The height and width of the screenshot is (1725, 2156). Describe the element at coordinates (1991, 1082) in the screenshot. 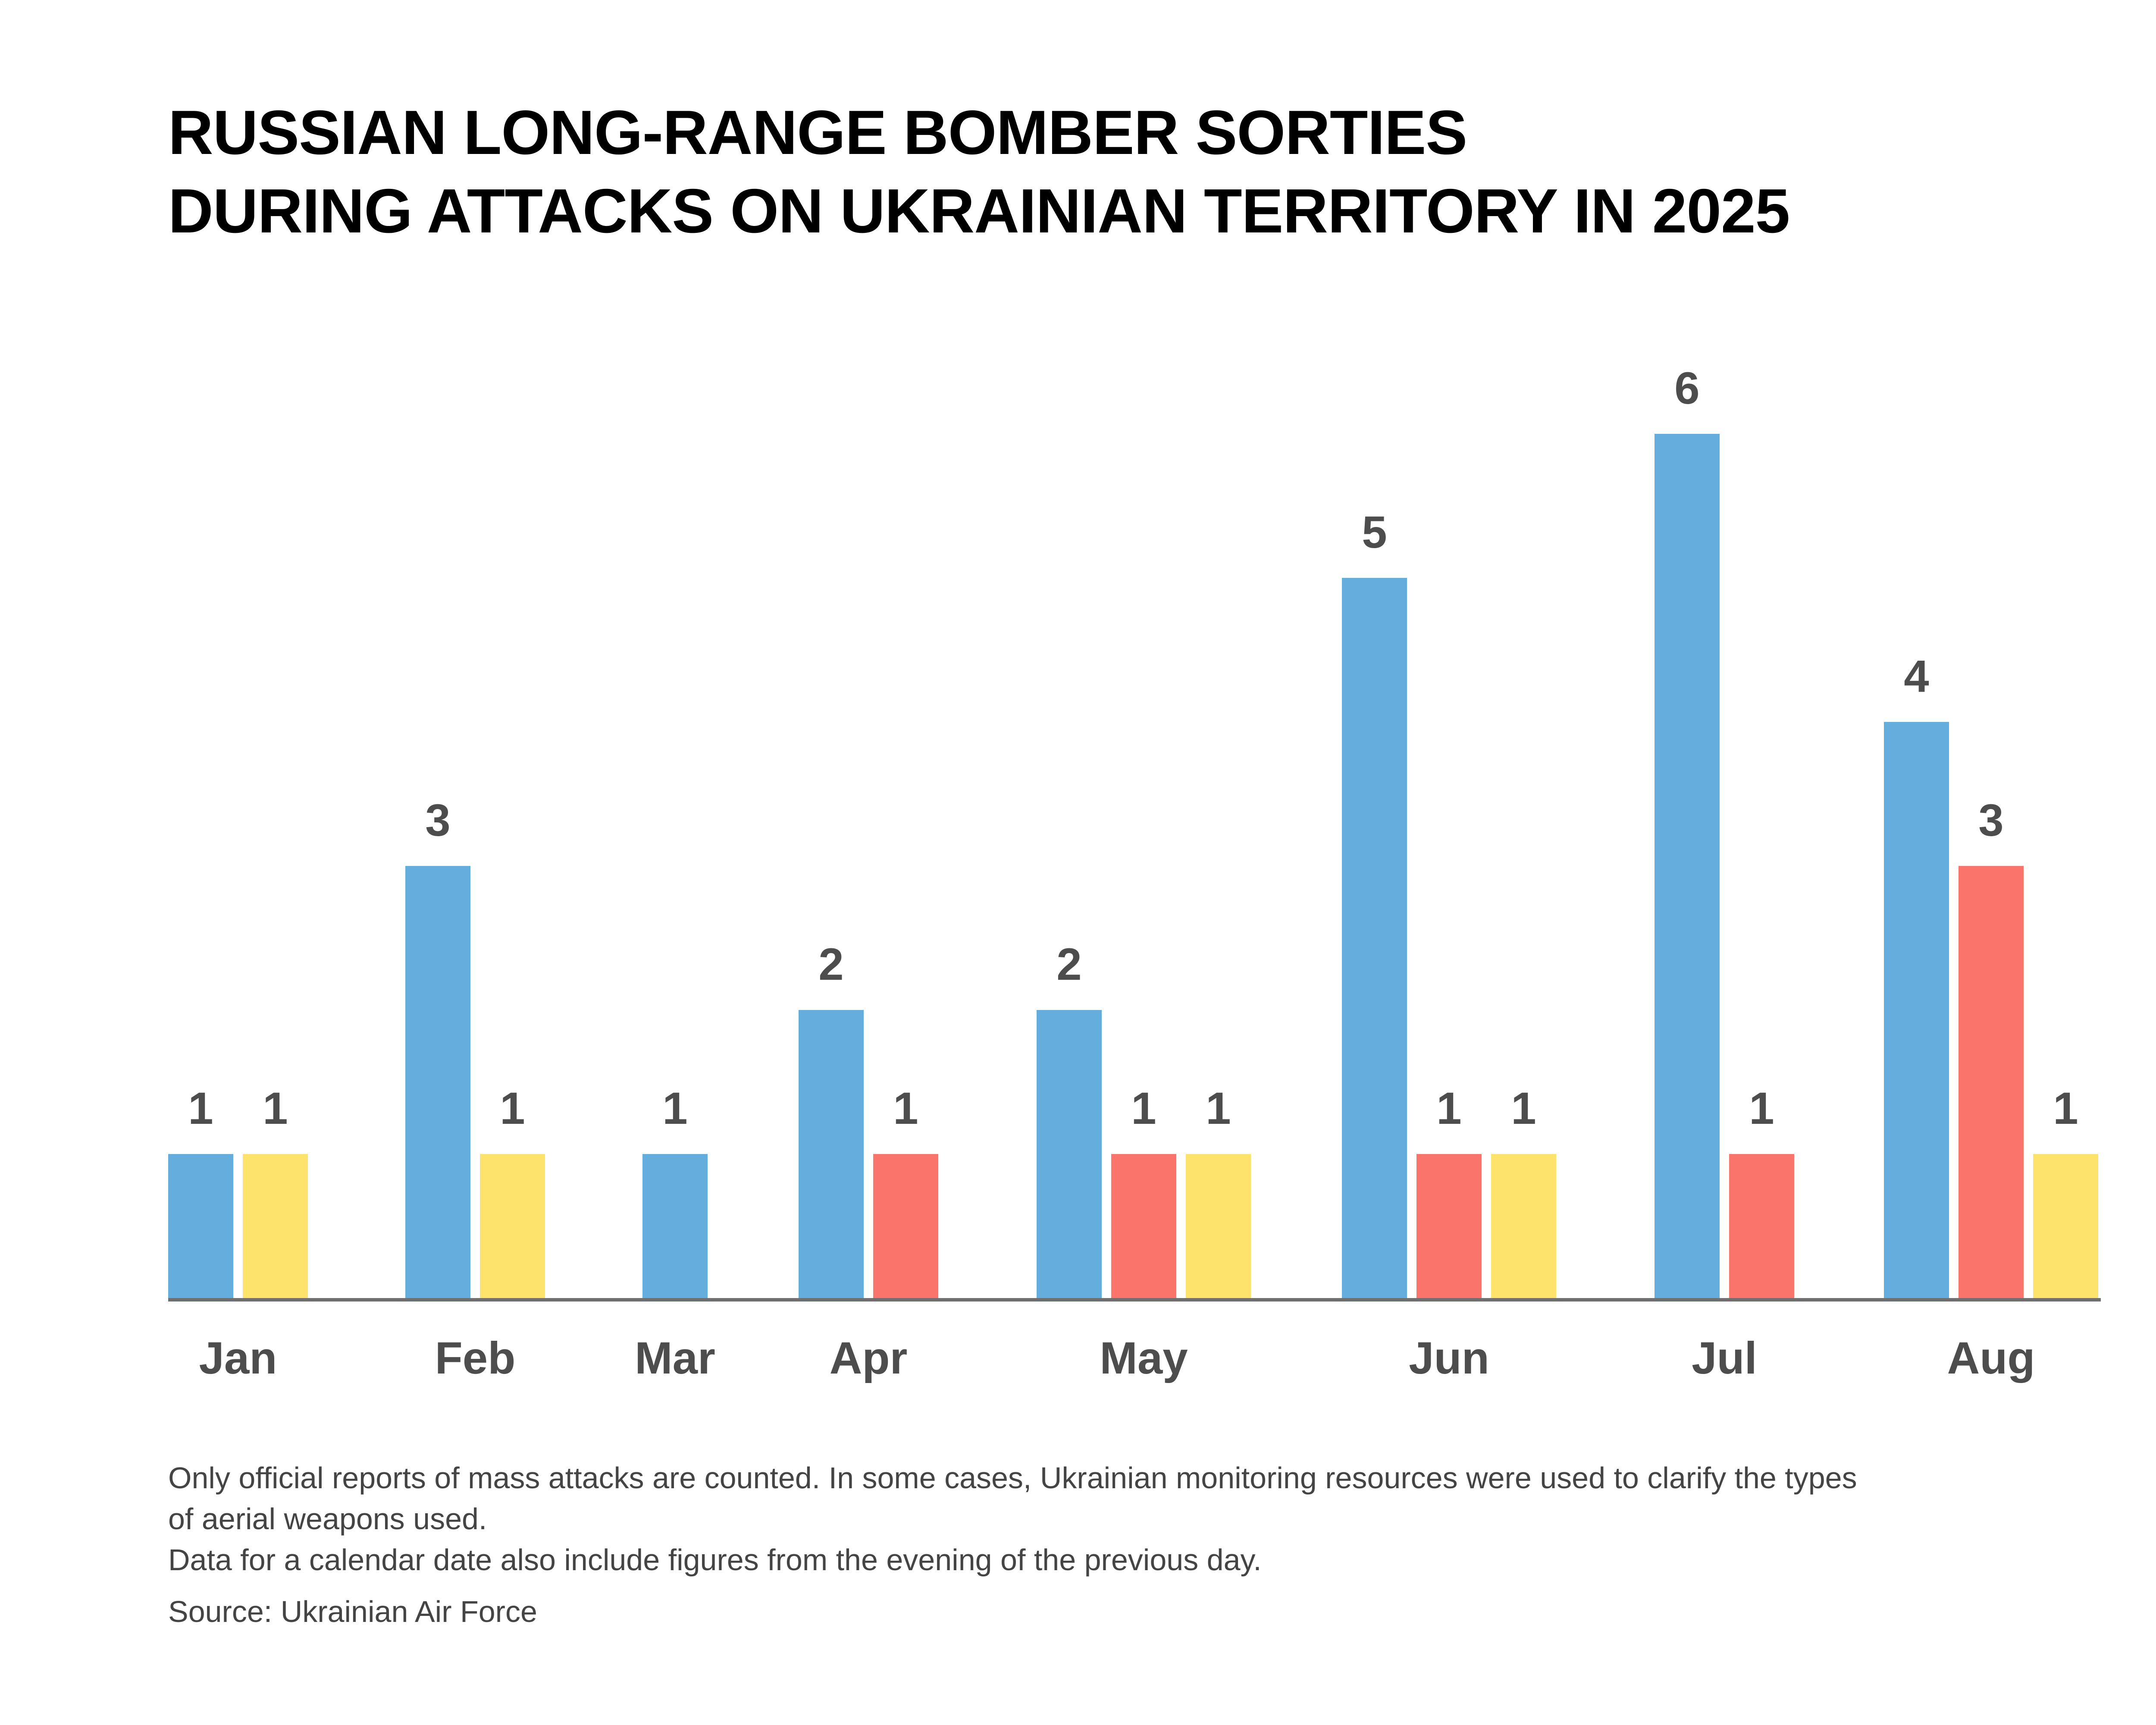

I see `bar-tu-160-aug` at that location.